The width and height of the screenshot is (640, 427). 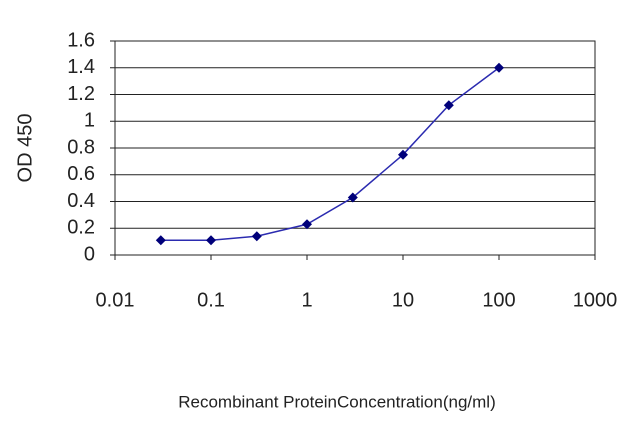 What do you see at coordinates (81, 67) in the screenshot?
I see `y-tick-label: 1.4` at bounding box center [81, 67].